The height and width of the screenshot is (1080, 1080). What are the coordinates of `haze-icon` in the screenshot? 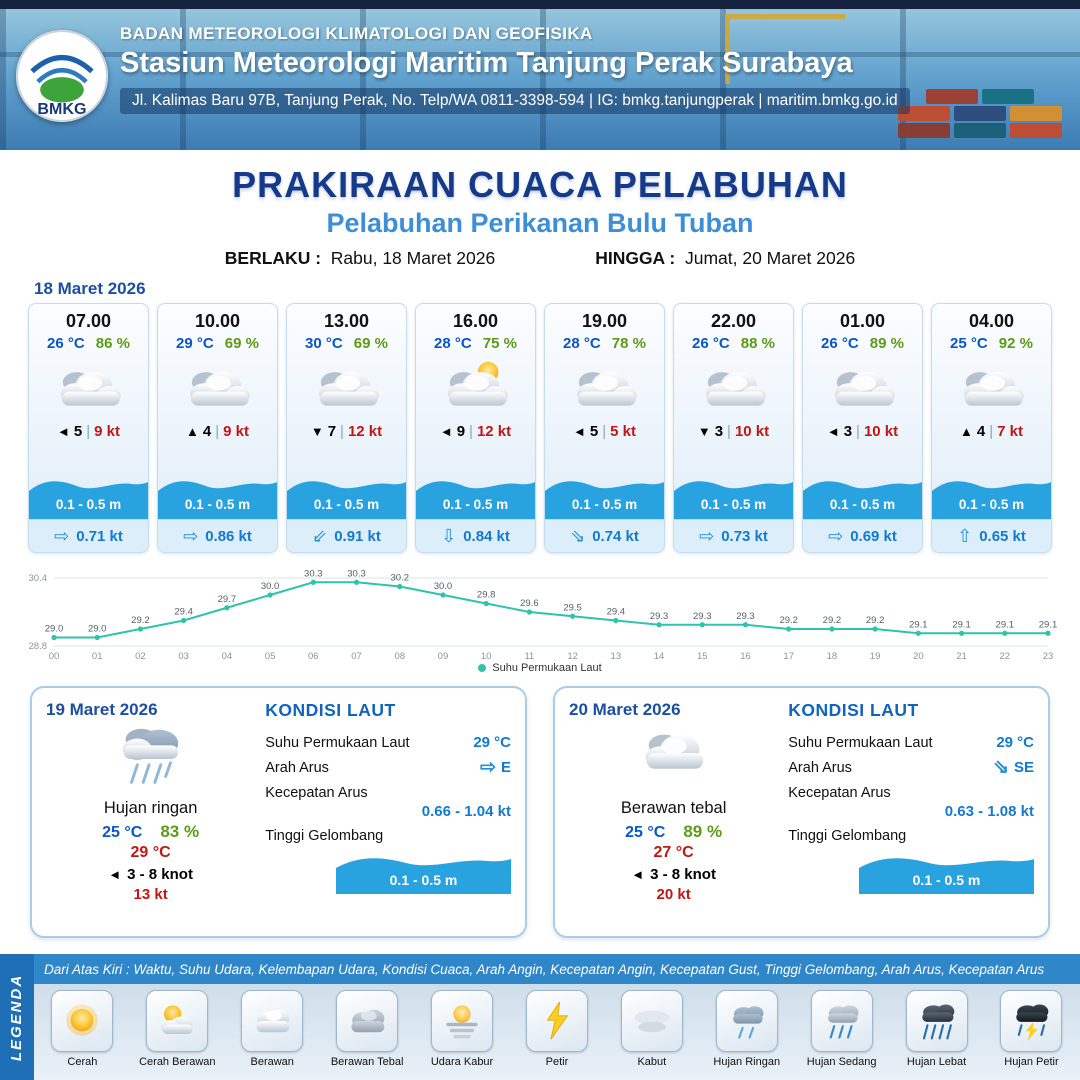 It's located at (462, 1021).